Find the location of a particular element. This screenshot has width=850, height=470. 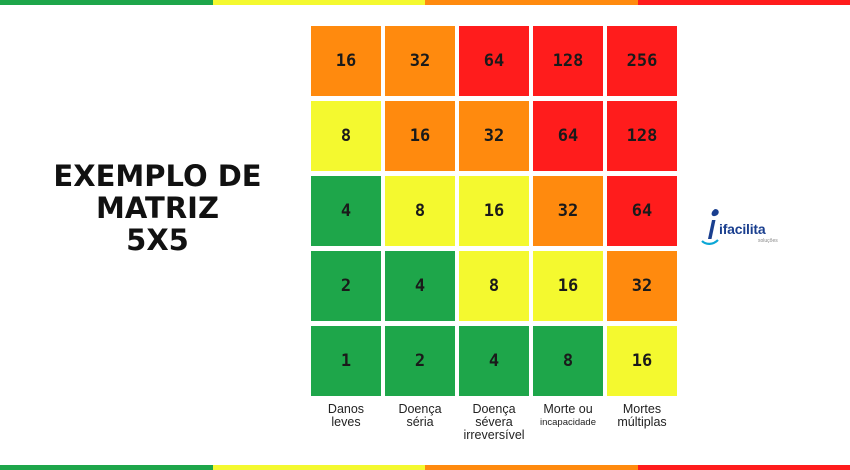

title-line-2: MATRIZ is located at coordinates (157, 208).